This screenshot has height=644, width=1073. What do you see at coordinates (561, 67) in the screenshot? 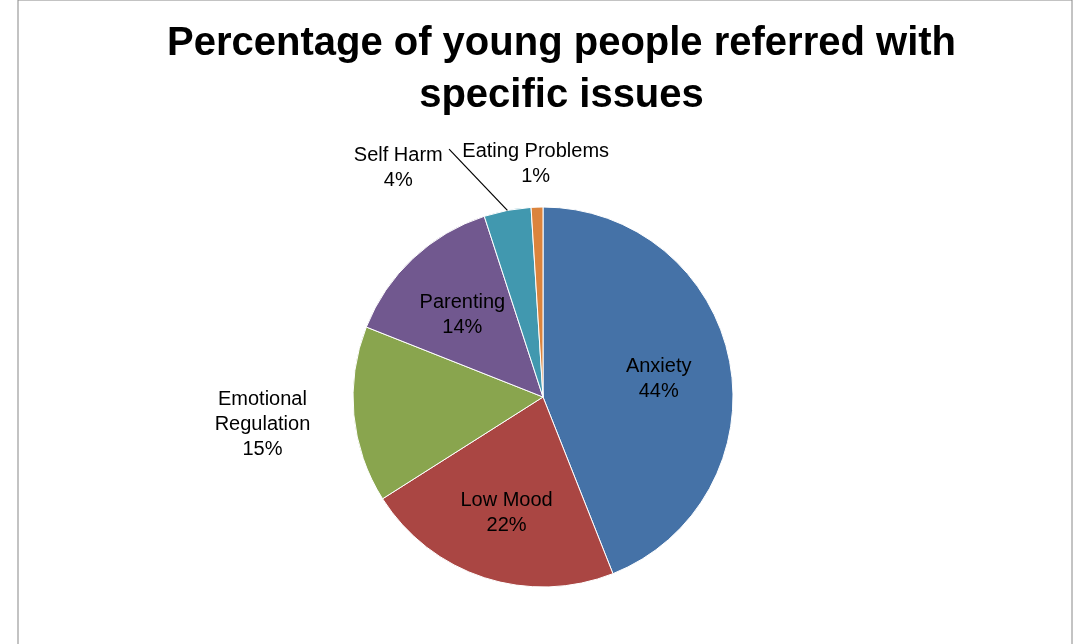
I see `chart-title: Percentage of young people referred with specific issues` at bounding box center [561, 67].